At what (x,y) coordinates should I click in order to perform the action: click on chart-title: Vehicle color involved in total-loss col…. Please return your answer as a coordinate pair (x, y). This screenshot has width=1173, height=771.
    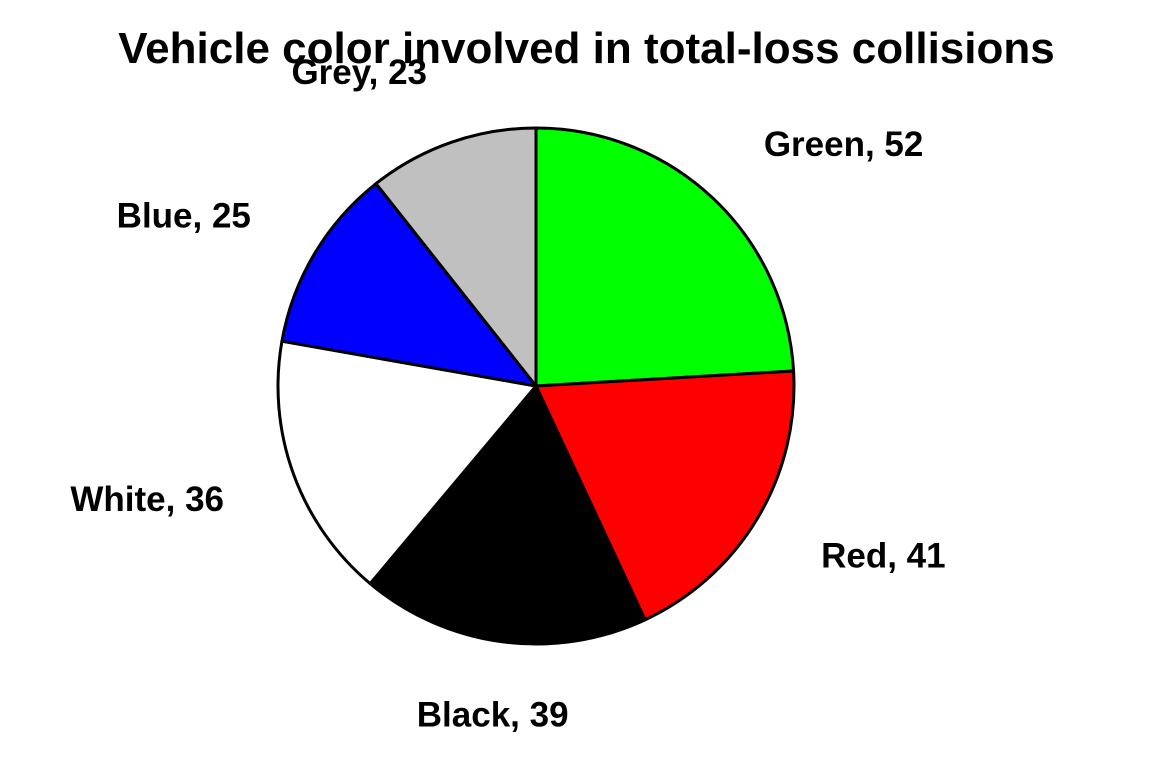
    Looking at the image, I should click on (586, 48).